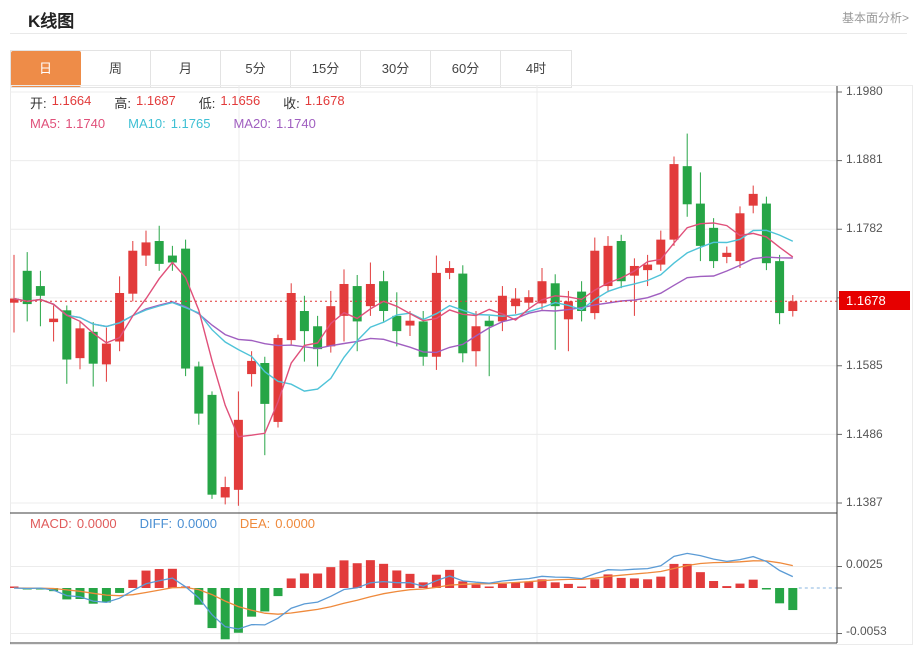  What do you see at coordinates (186, 69) in the screenshot?
I see `tab-month: 月` at bounding box center [186, 69].